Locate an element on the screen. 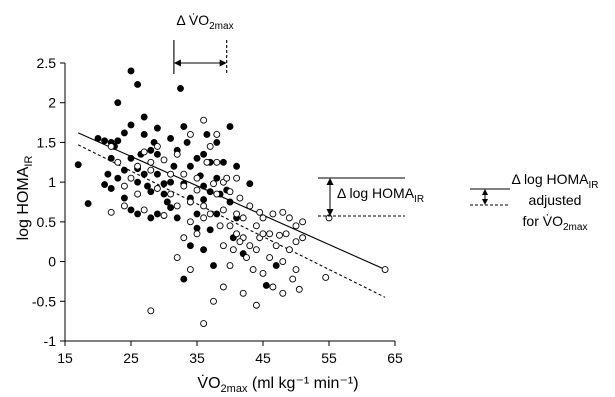 Image resolution: width=615 pixels, height=397 pixels. delta-homa-adj-arrowhead-up is located at coordinates (485, 192).